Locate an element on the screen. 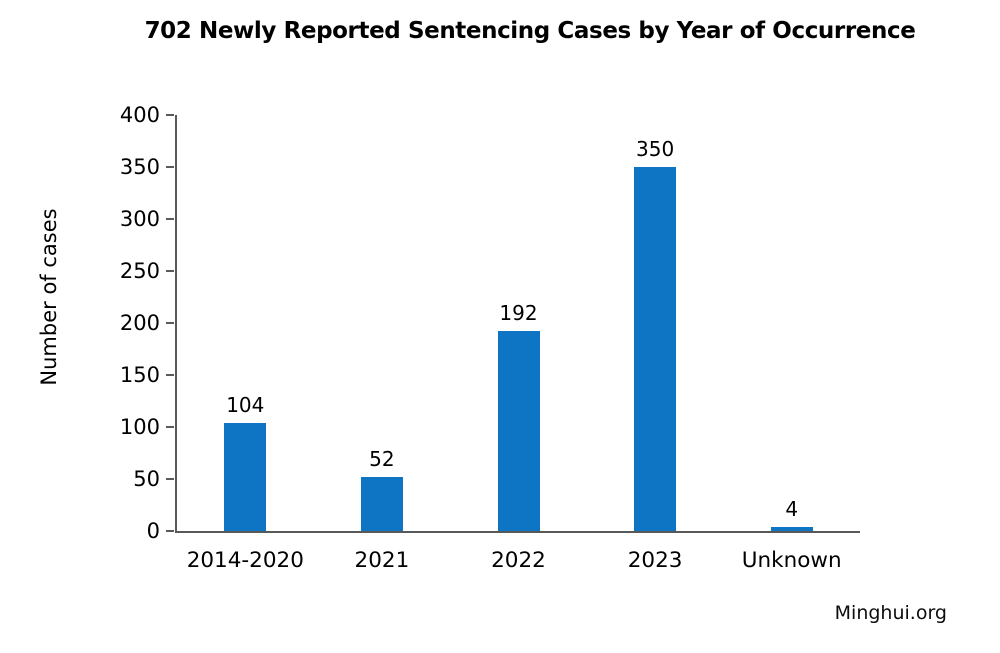 The height and width of the screenshot is (653, 1000). y-tick-label: 350 is located at coordinates (139, 166).